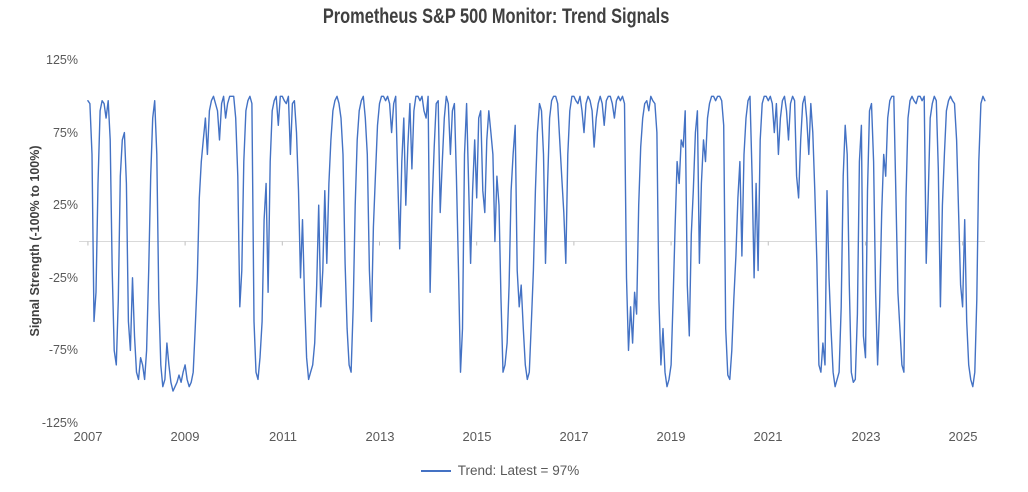  What do you see at coordinates (435, 470) in the screenshot?
I see `legend-line-marker` at bounding box center [435, 470].